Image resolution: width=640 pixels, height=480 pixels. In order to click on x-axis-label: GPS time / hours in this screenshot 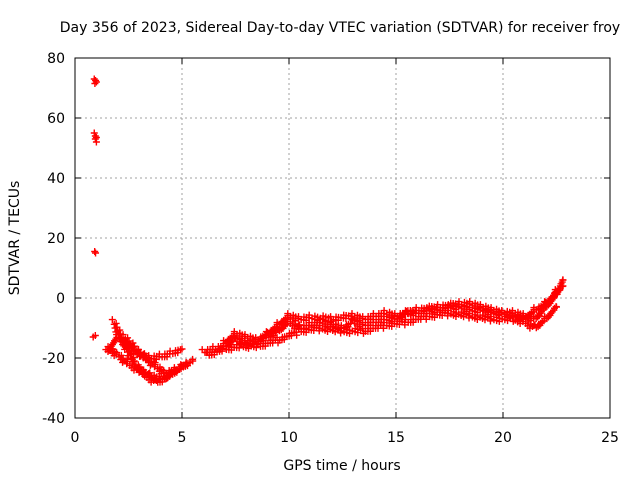, I will do `click(341, 466)`.